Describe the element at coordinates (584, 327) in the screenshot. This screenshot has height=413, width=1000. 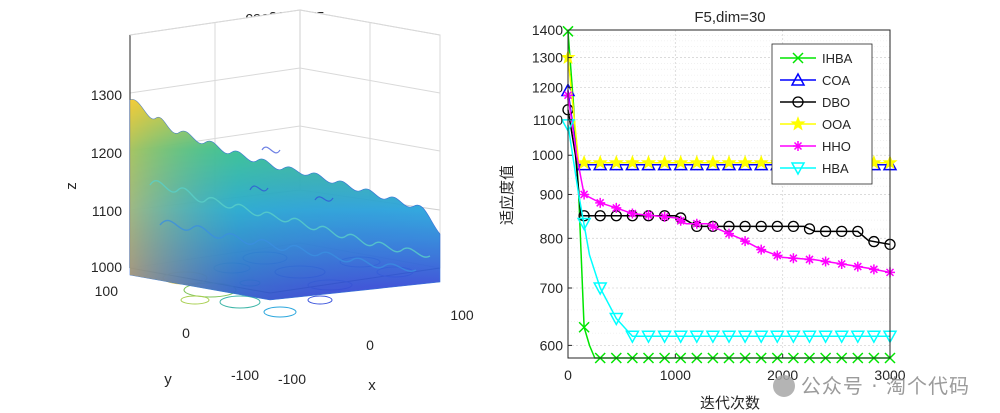
I see `marker-ihba` at that location.